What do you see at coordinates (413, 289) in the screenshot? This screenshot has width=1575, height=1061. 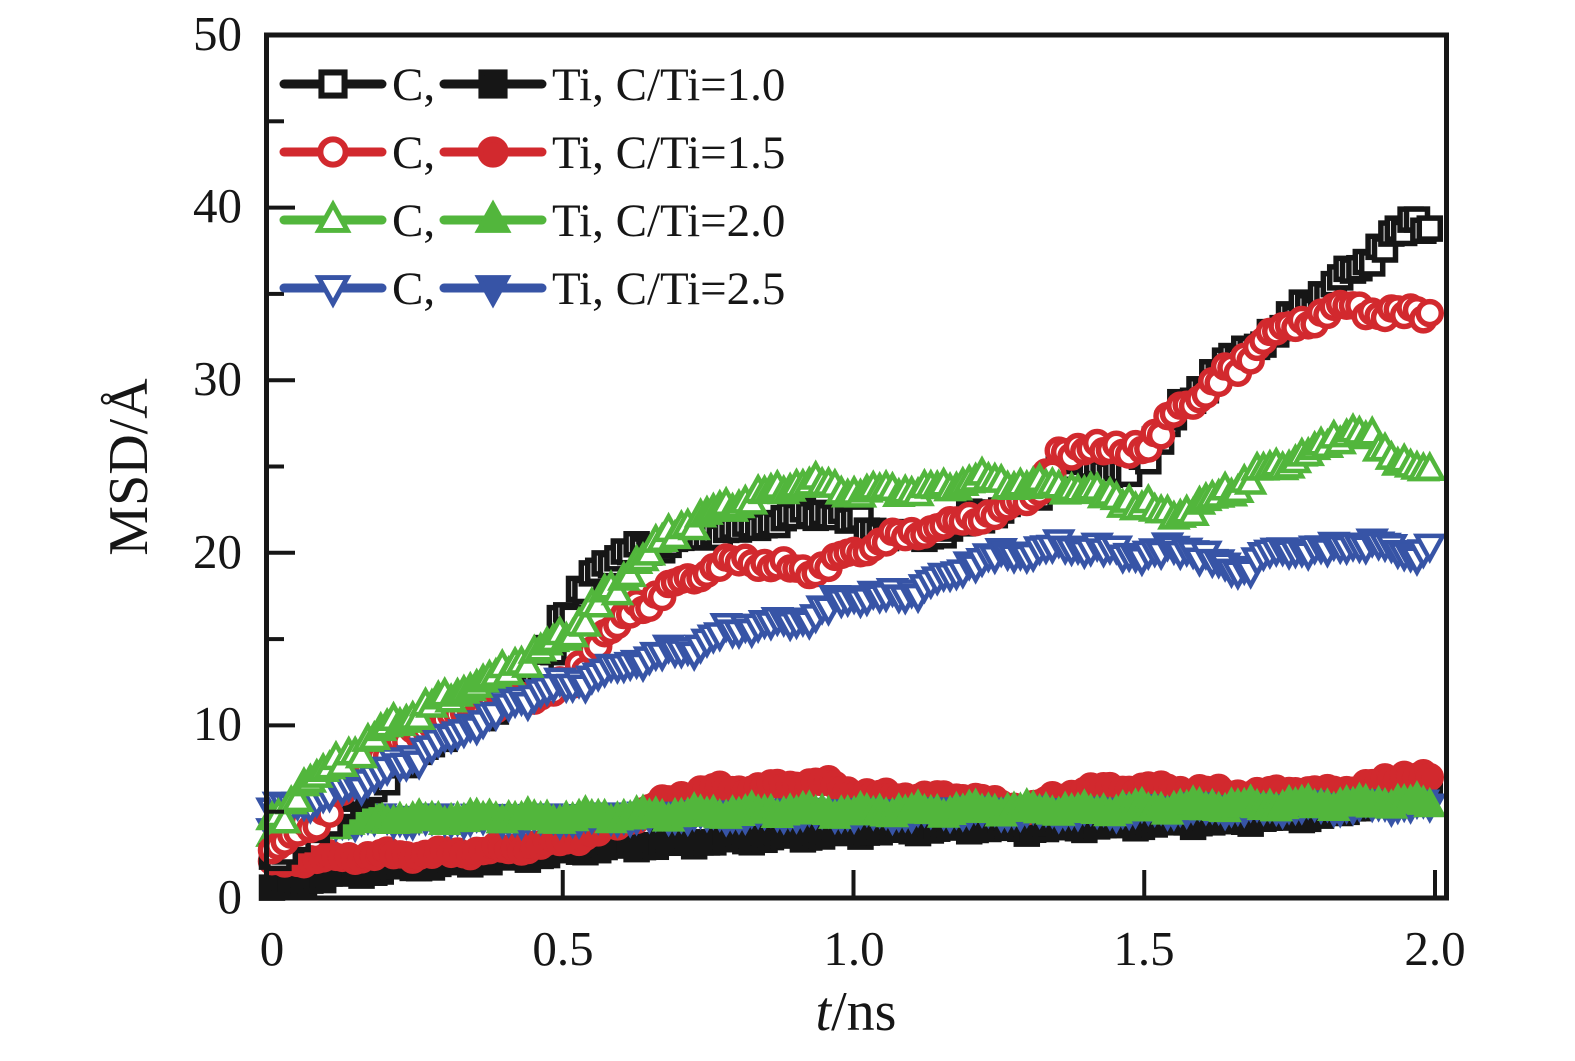 I see `legend-c-label-4: C,` at bounding box center [413, 289].